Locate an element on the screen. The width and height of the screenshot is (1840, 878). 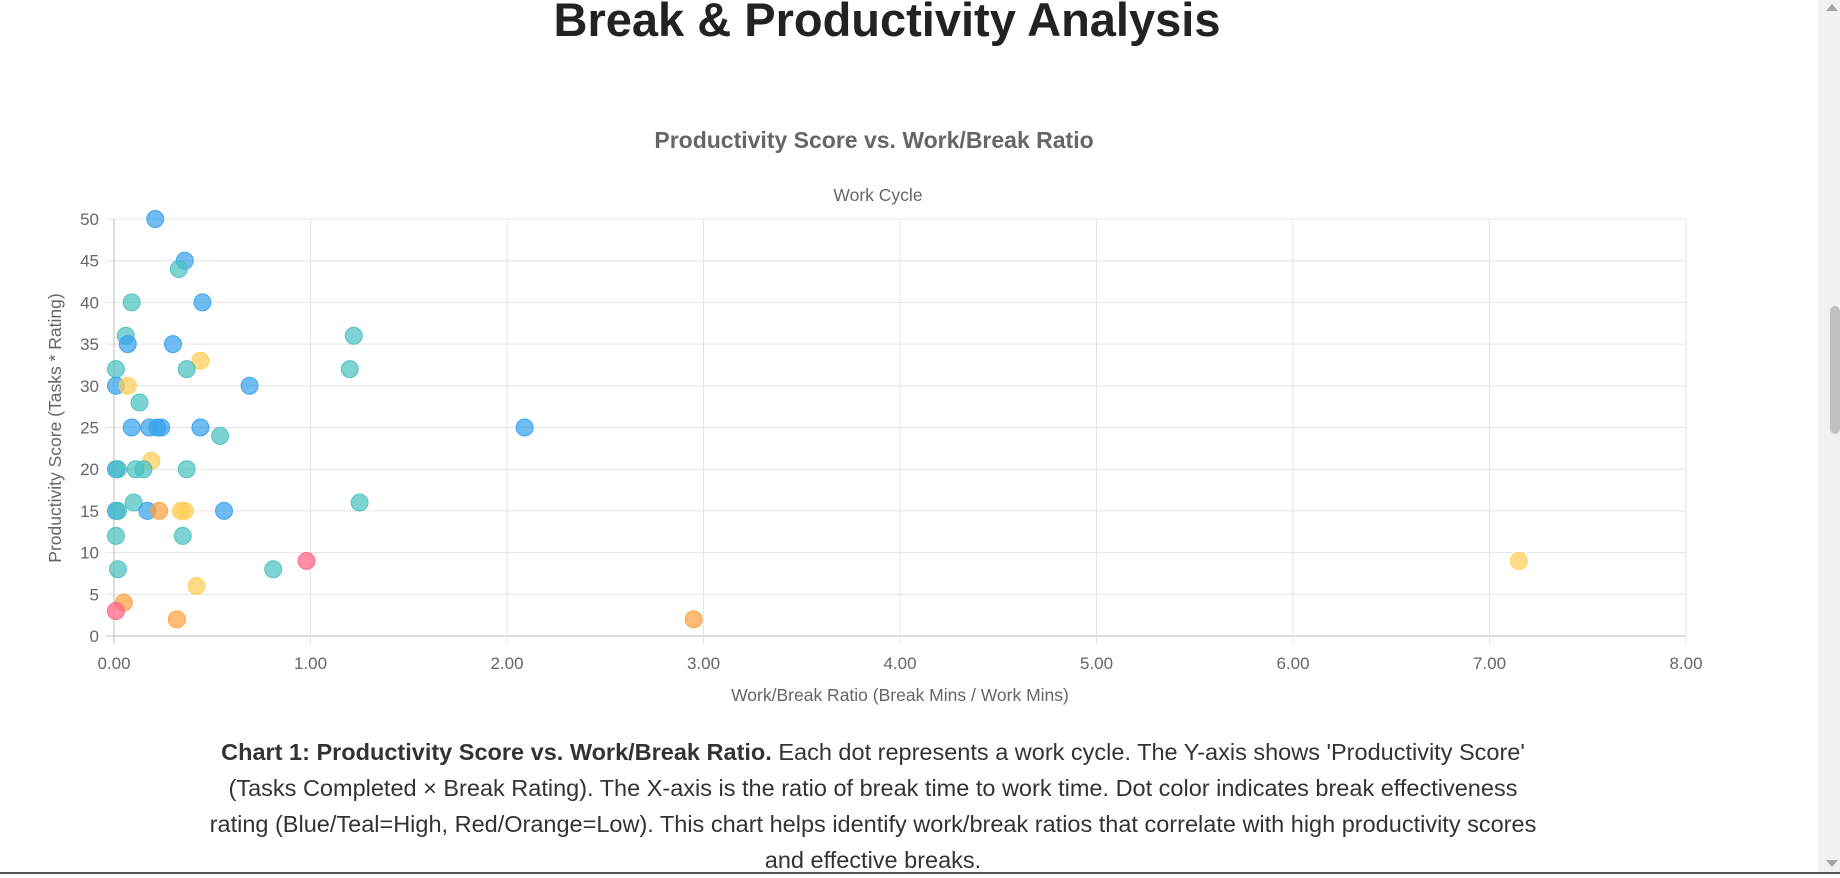
x-tick-label: 8.00 is located at coordinates (1685, 663).